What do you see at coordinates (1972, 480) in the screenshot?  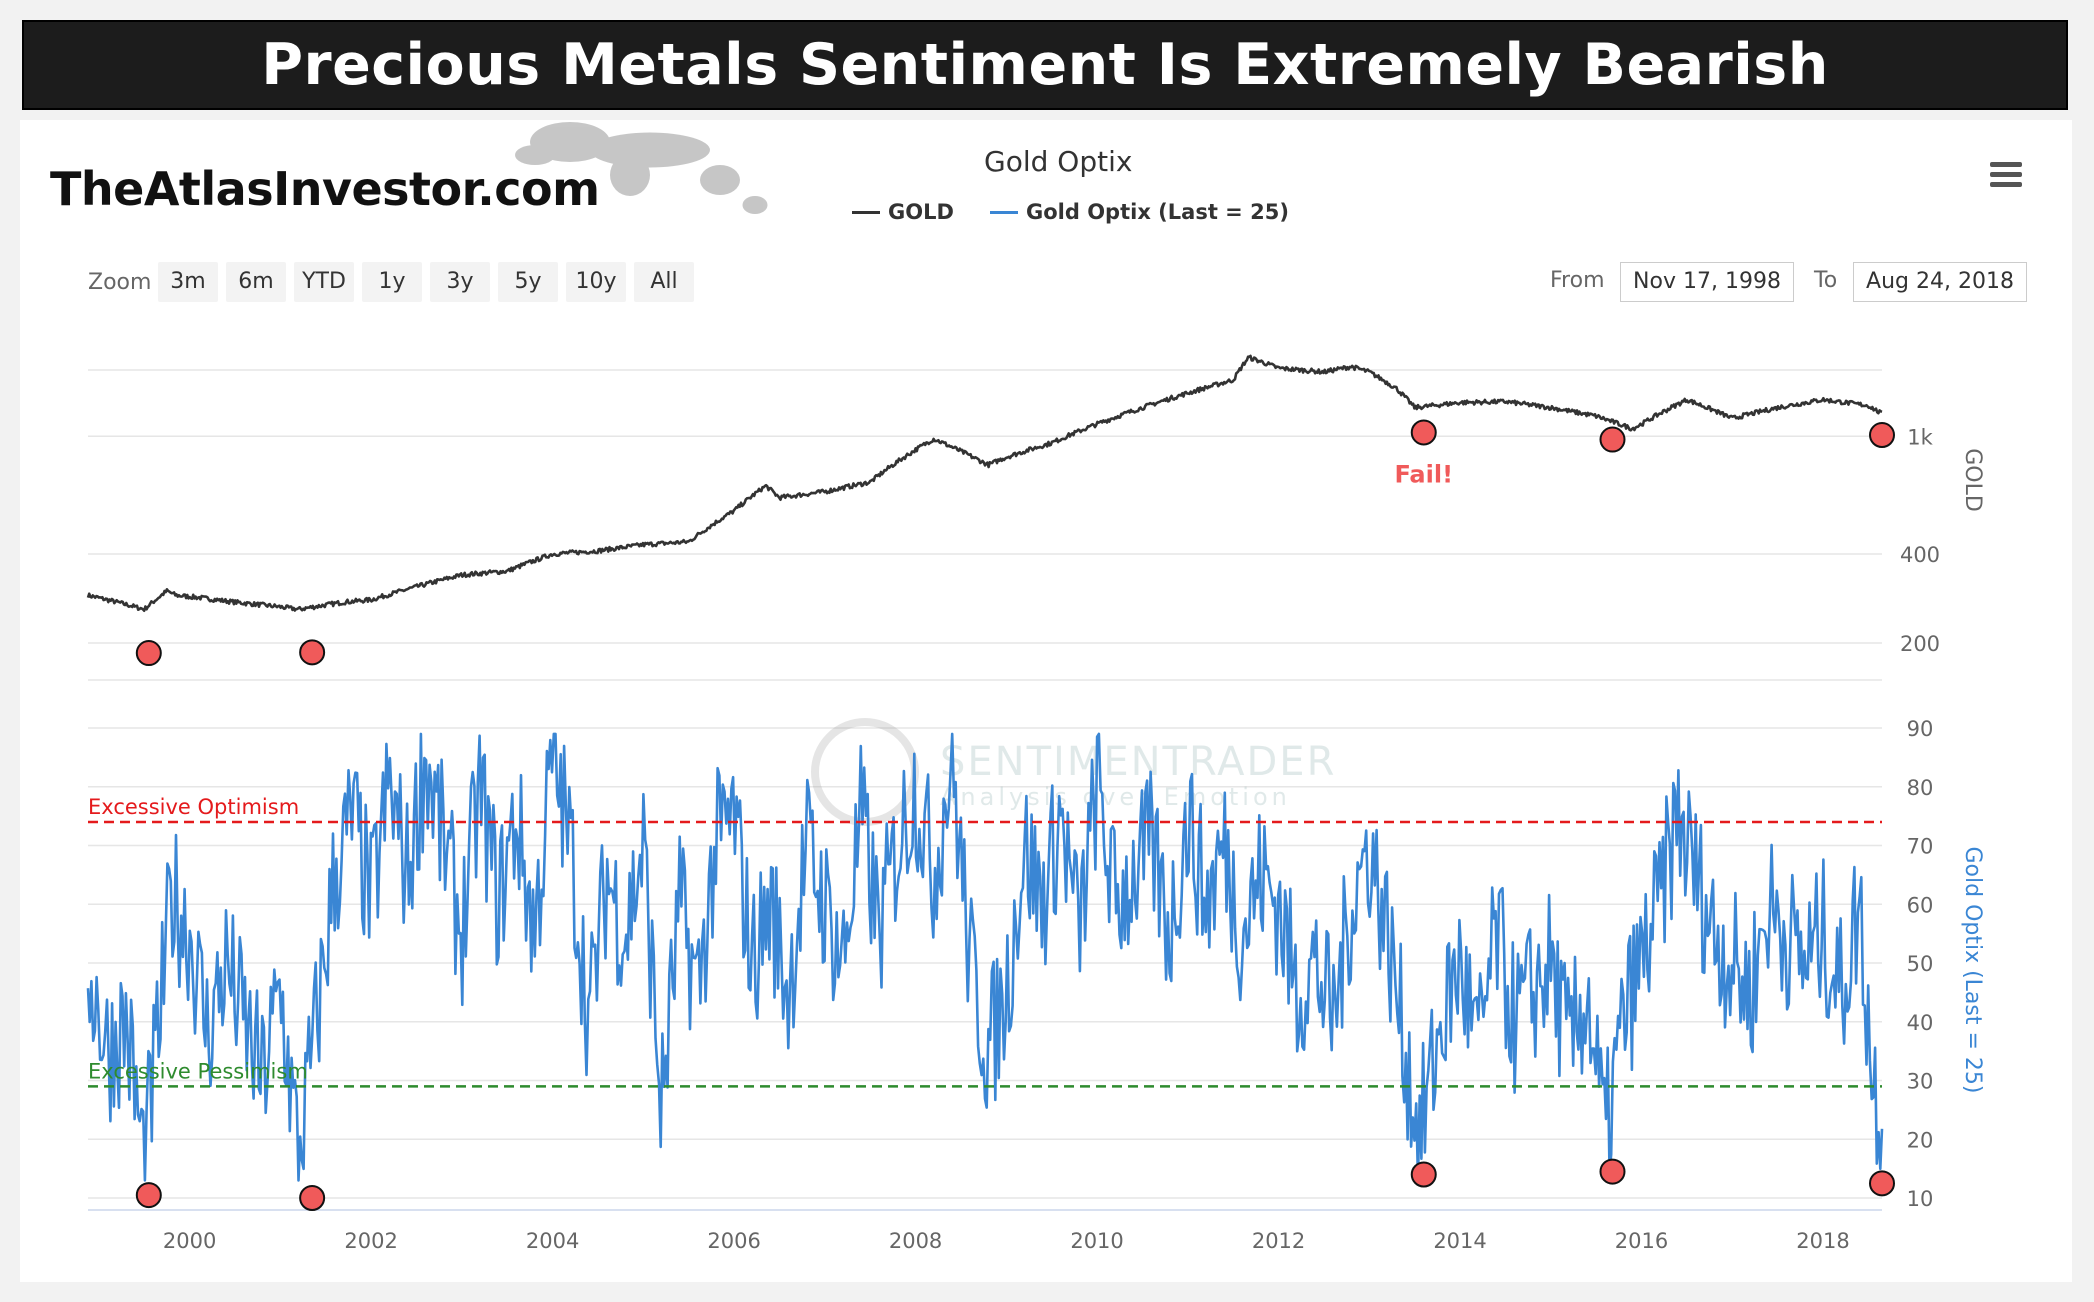 I see `gold-axis-title: GOLD` at bounding box center [1972, 480].